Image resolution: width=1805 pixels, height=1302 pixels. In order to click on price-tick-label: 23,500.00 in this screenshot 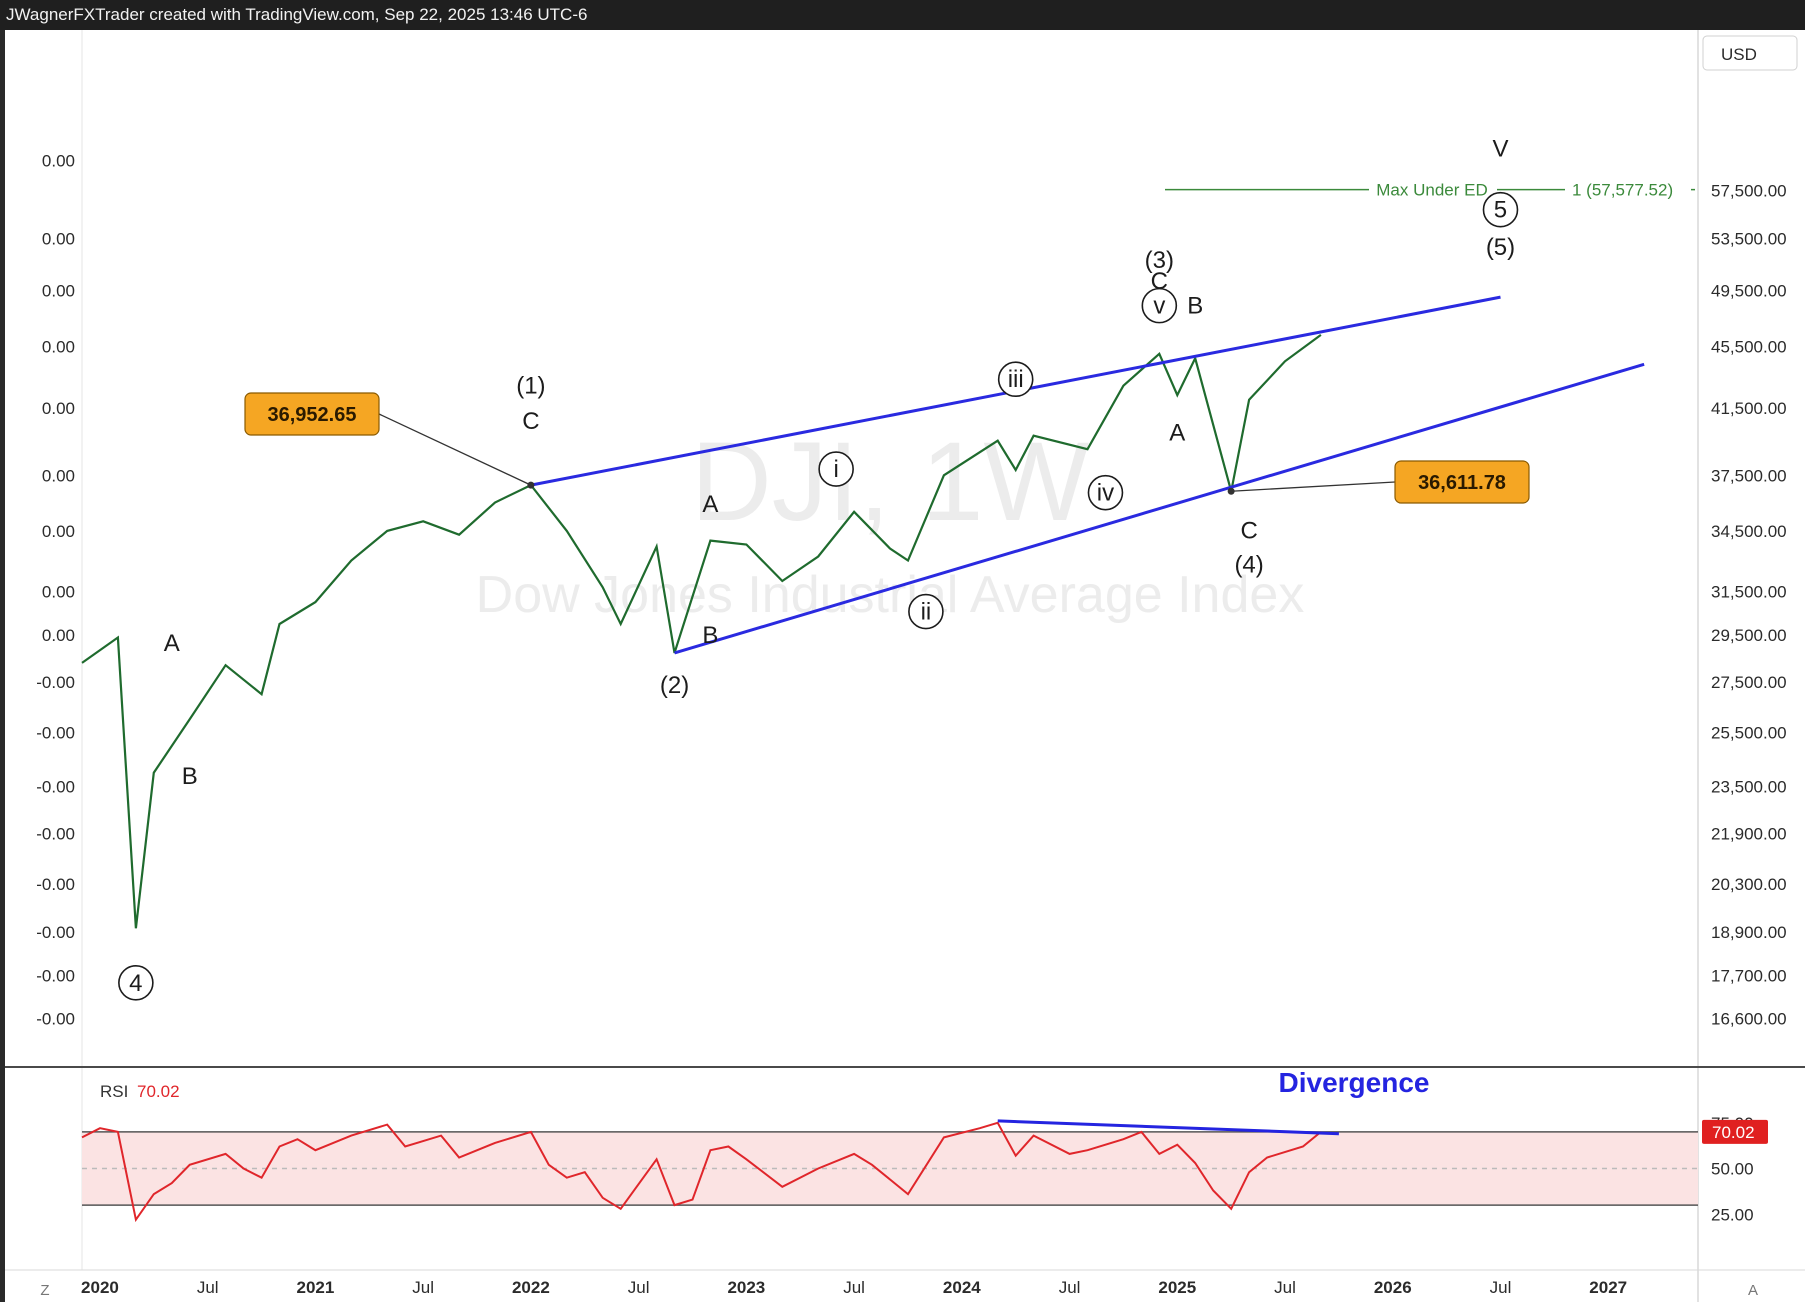, I will do `click(1749, 787)`.